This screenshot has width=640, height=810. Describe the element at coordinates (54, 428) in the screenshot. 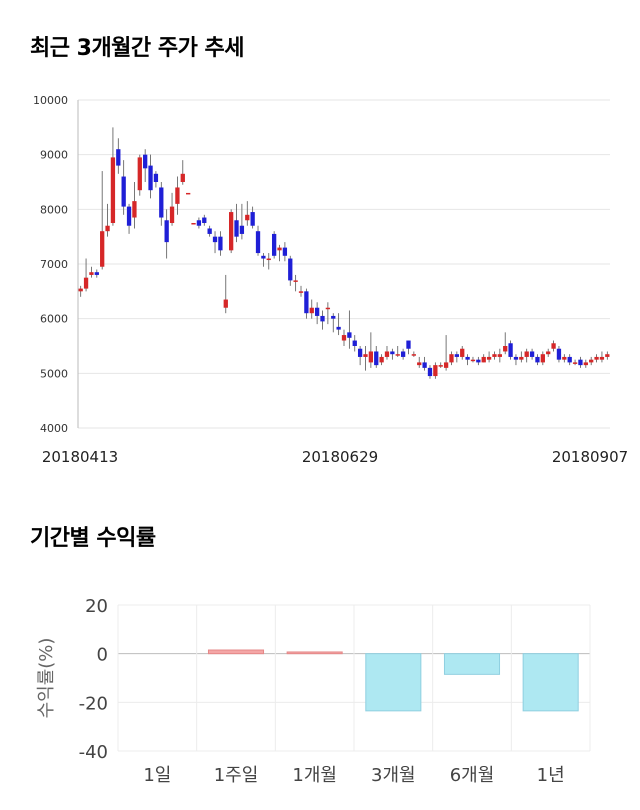

I see `y-tick-label: 4000` at that location.